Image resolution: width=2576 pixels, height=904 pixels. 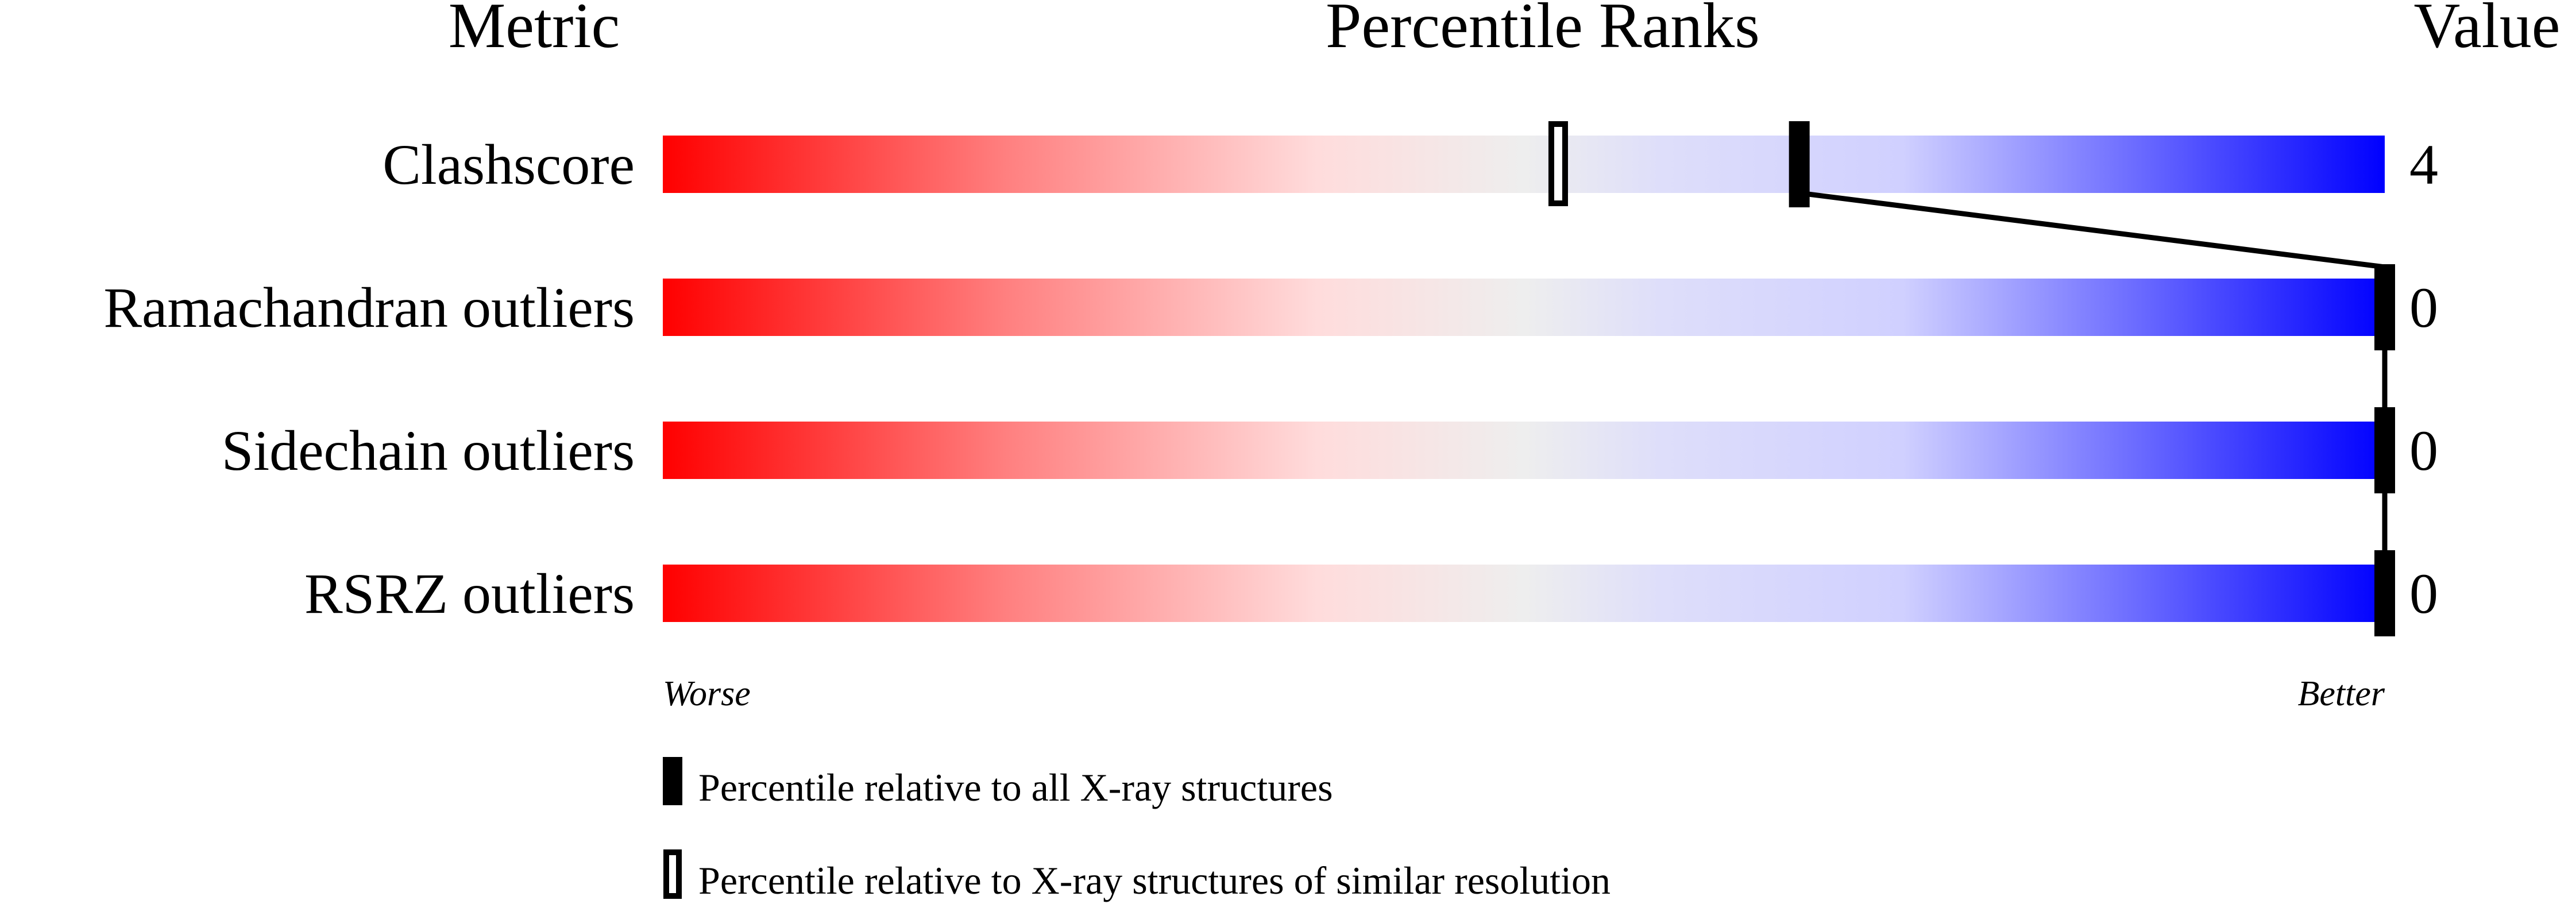 What do you see at coordinates (1558, 164) in the screenshot?
I see `percentile-similar-marker` at bounding box center [1558, 164].